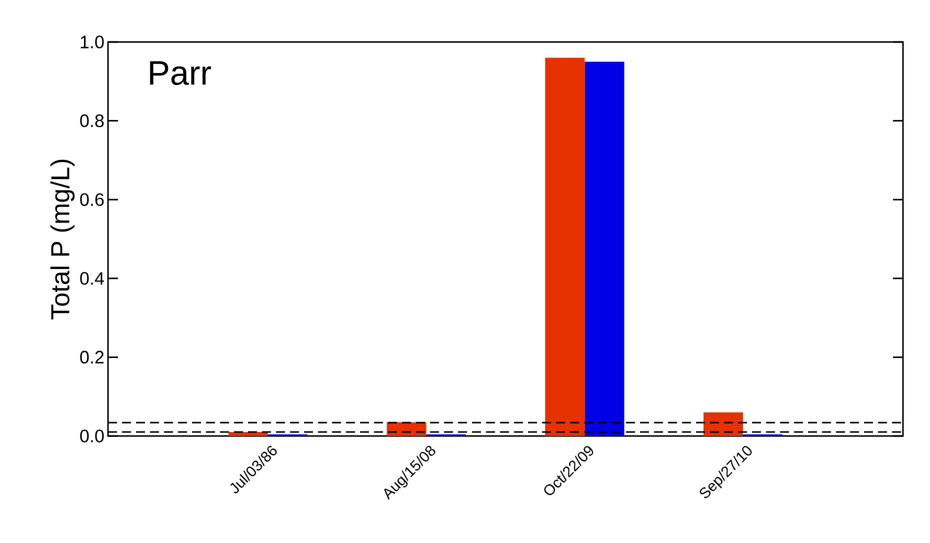 The width and height of the screenshot is (930, 543). What do you see at coordinates (92, 278) in the screenshot?
I see `y-tick-label: 0.4` at bounding box center [92, 278].